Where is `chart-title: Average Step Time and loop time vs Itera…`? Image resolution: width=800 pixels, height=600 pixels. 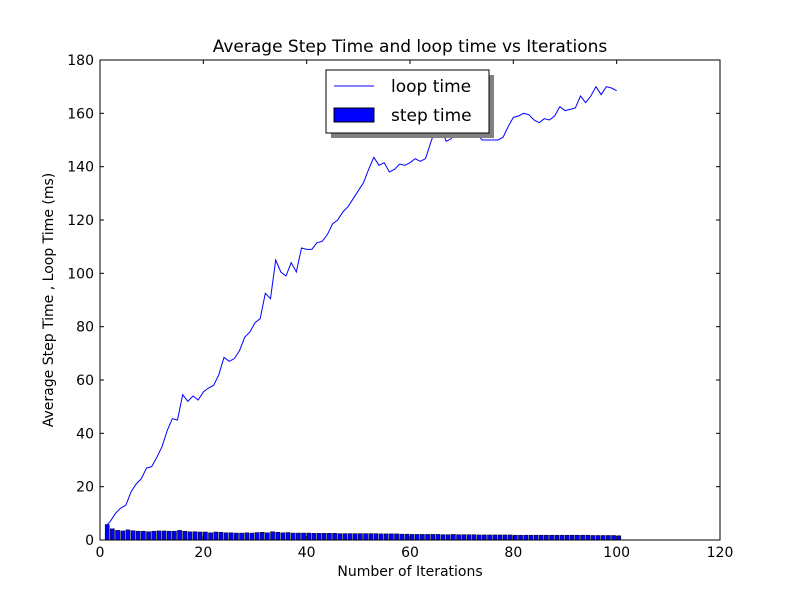 chart-title: Average Step Time and loop time vs Itera… is located at coordinates (410, 47).